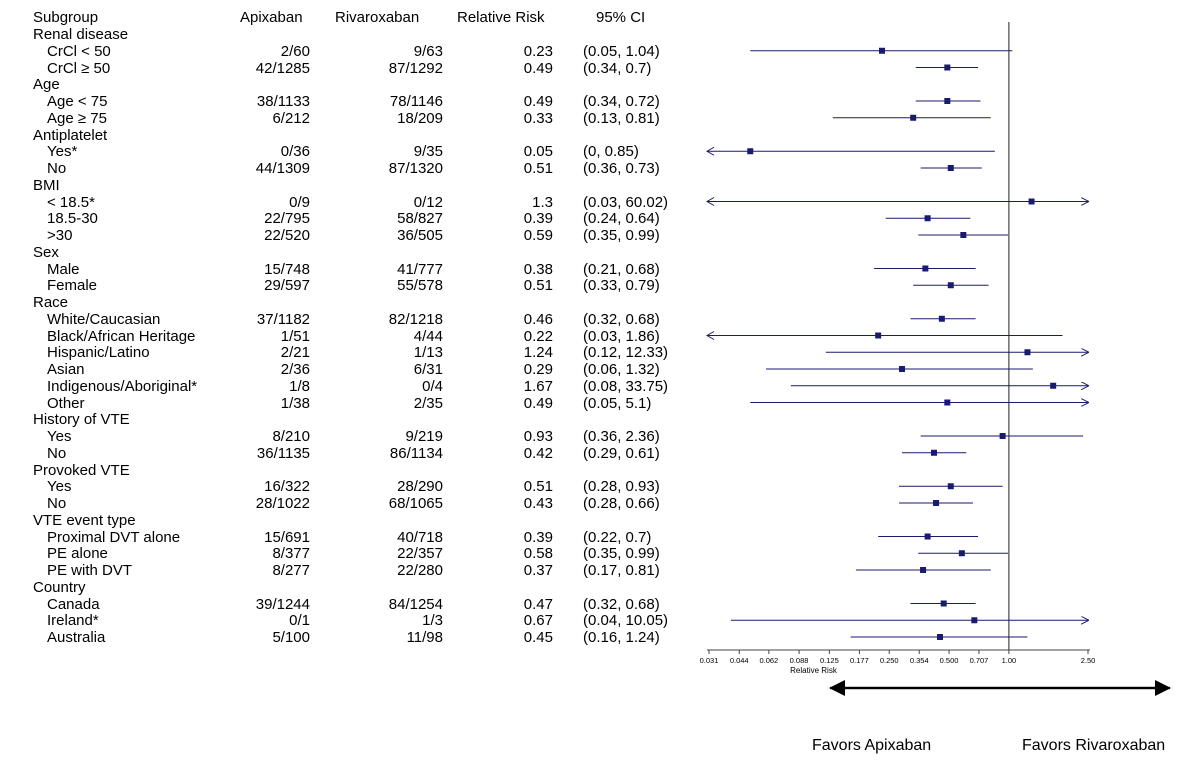  I want to click on table-row: Asian 2/36 6/31 0.29 (0.06, 1.32), so click(350, 369).